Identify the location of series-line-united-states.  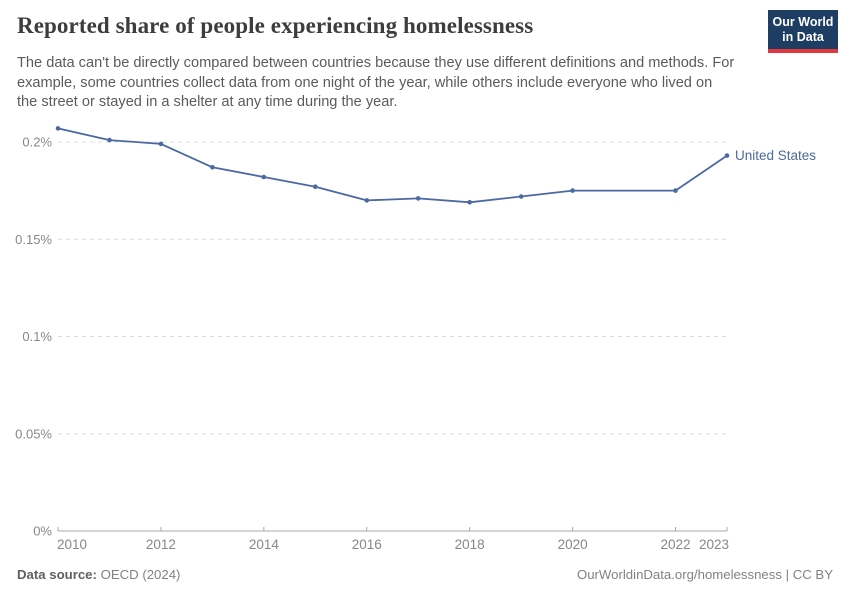
(392, 165).